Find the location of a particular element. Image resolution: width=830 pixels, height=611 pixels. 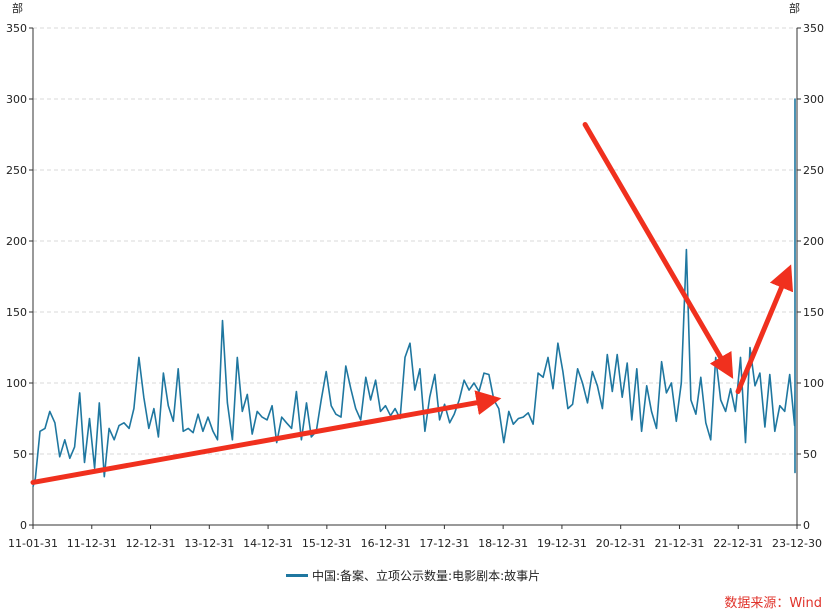

legend-swatch is located at coordinates (297, 575).